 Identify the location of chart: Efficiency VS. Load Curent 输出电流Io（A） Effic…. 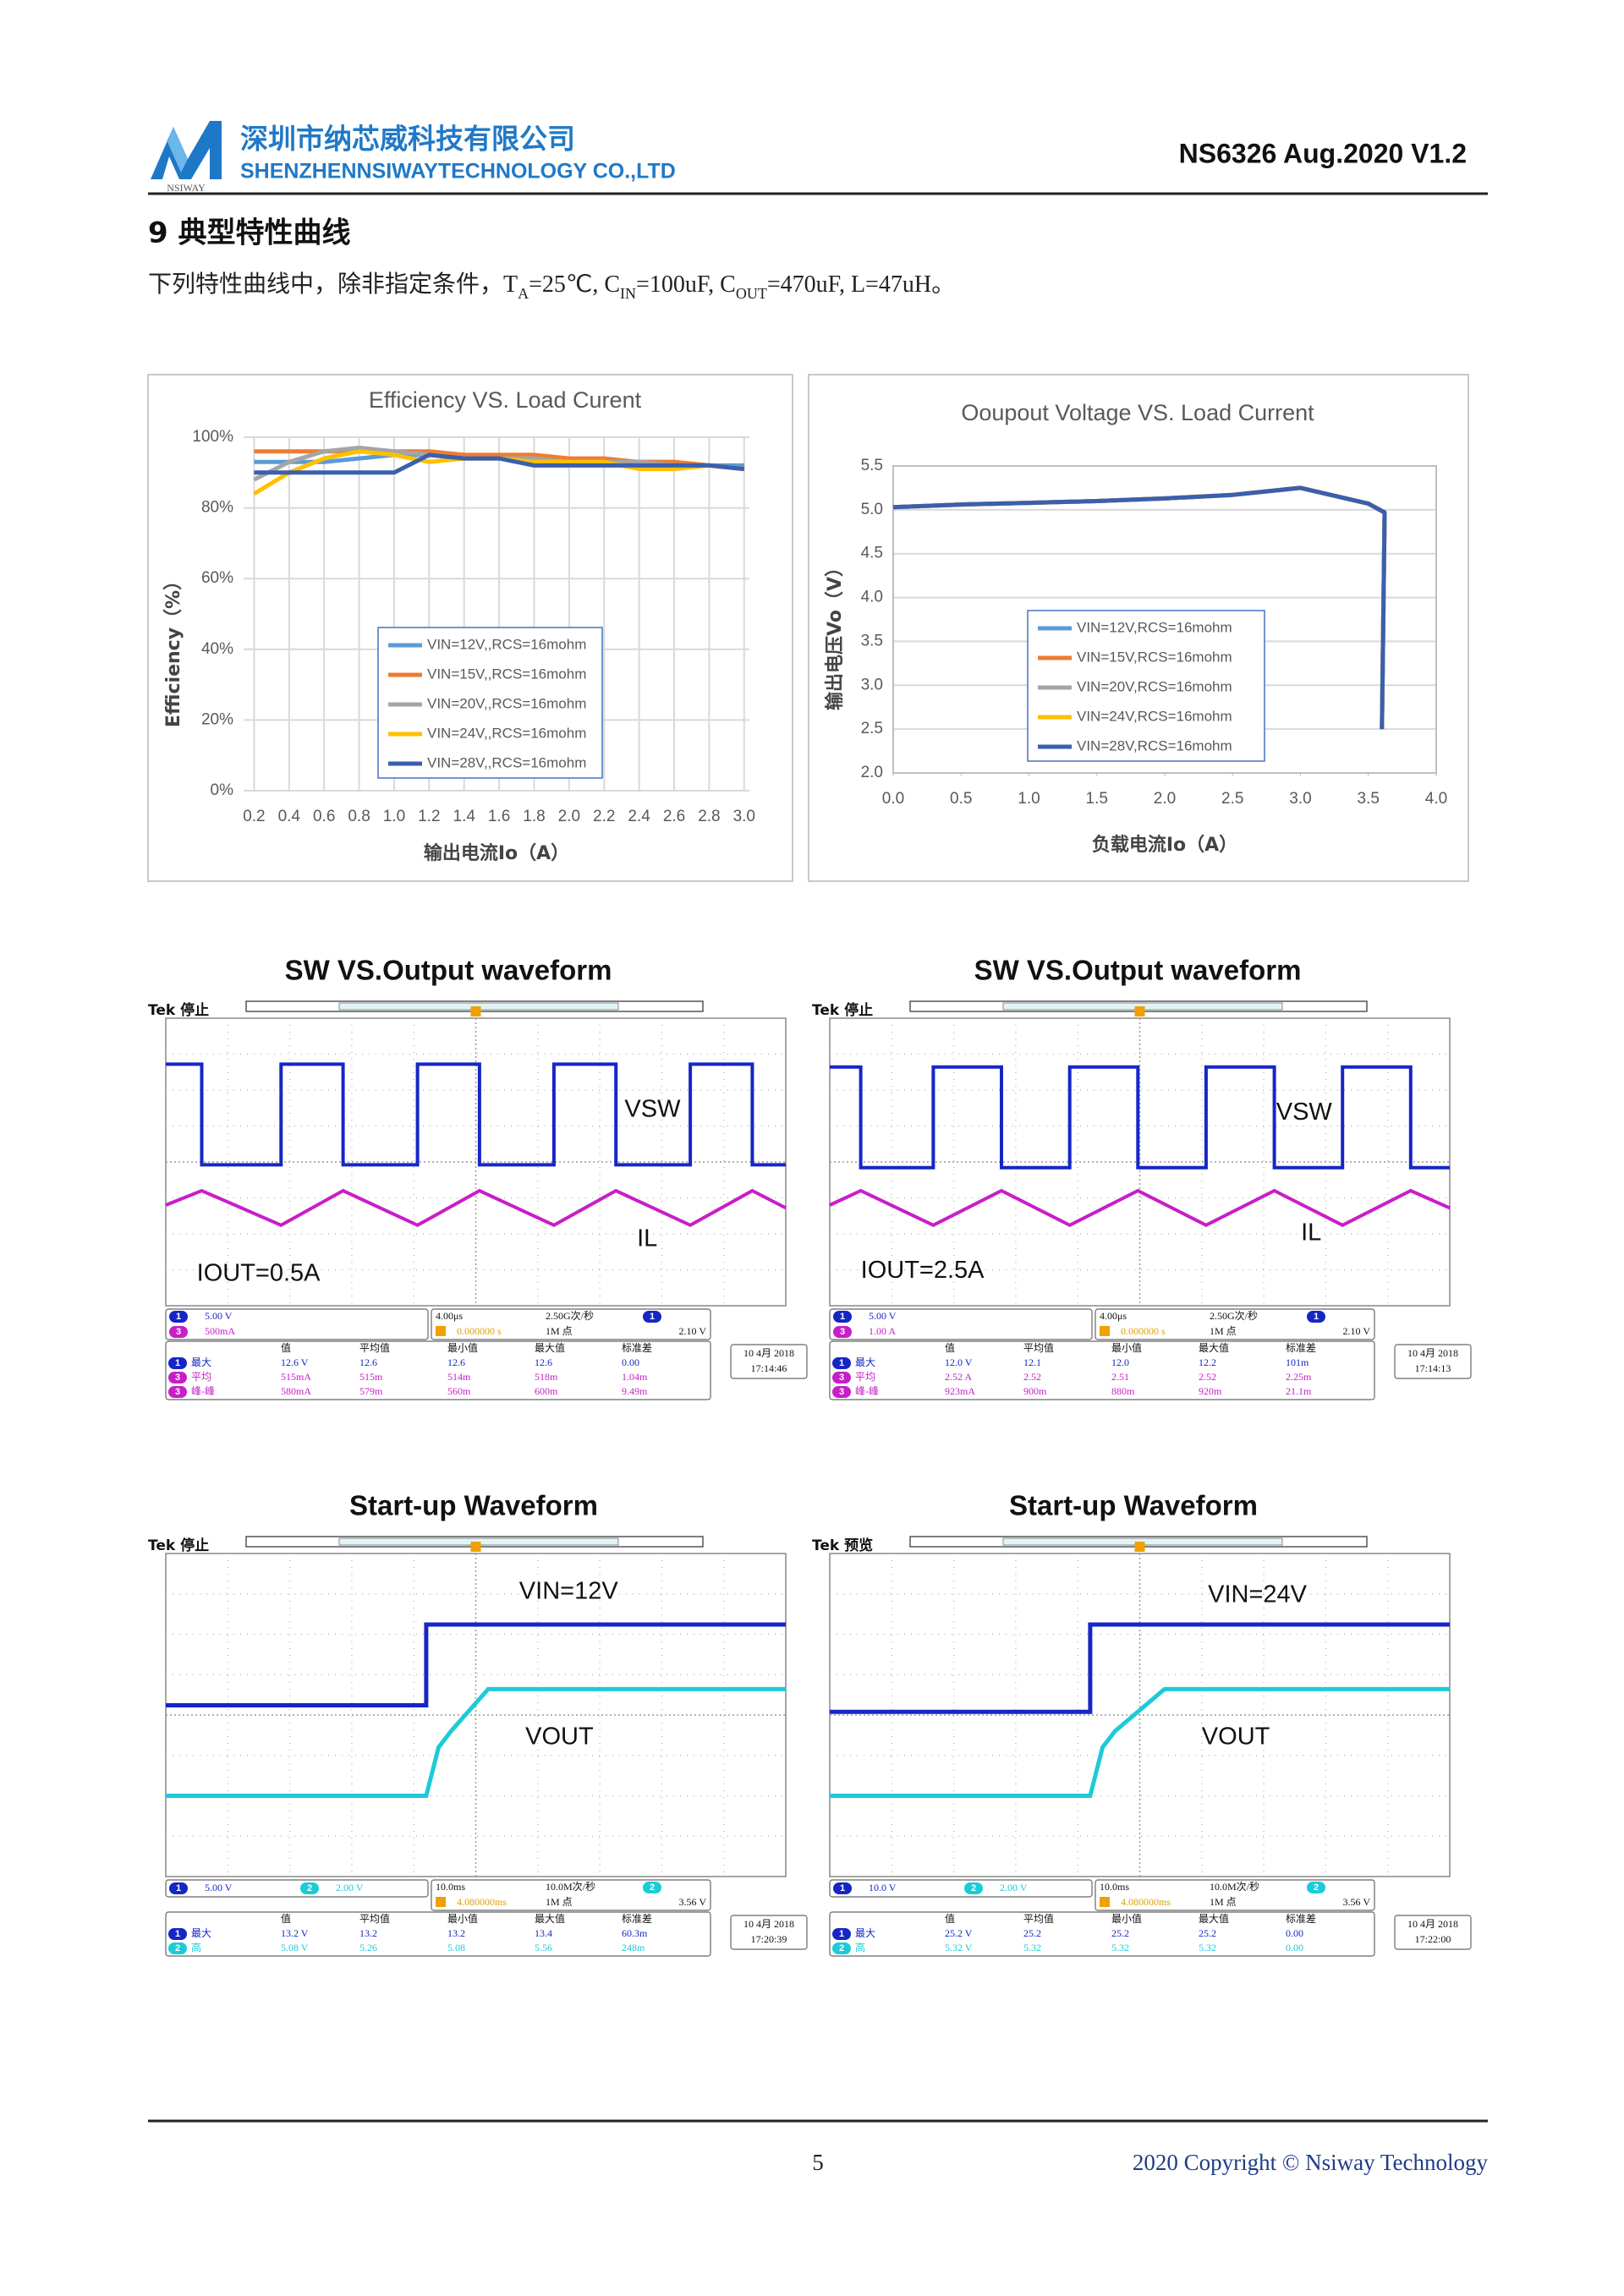
(470, 628).